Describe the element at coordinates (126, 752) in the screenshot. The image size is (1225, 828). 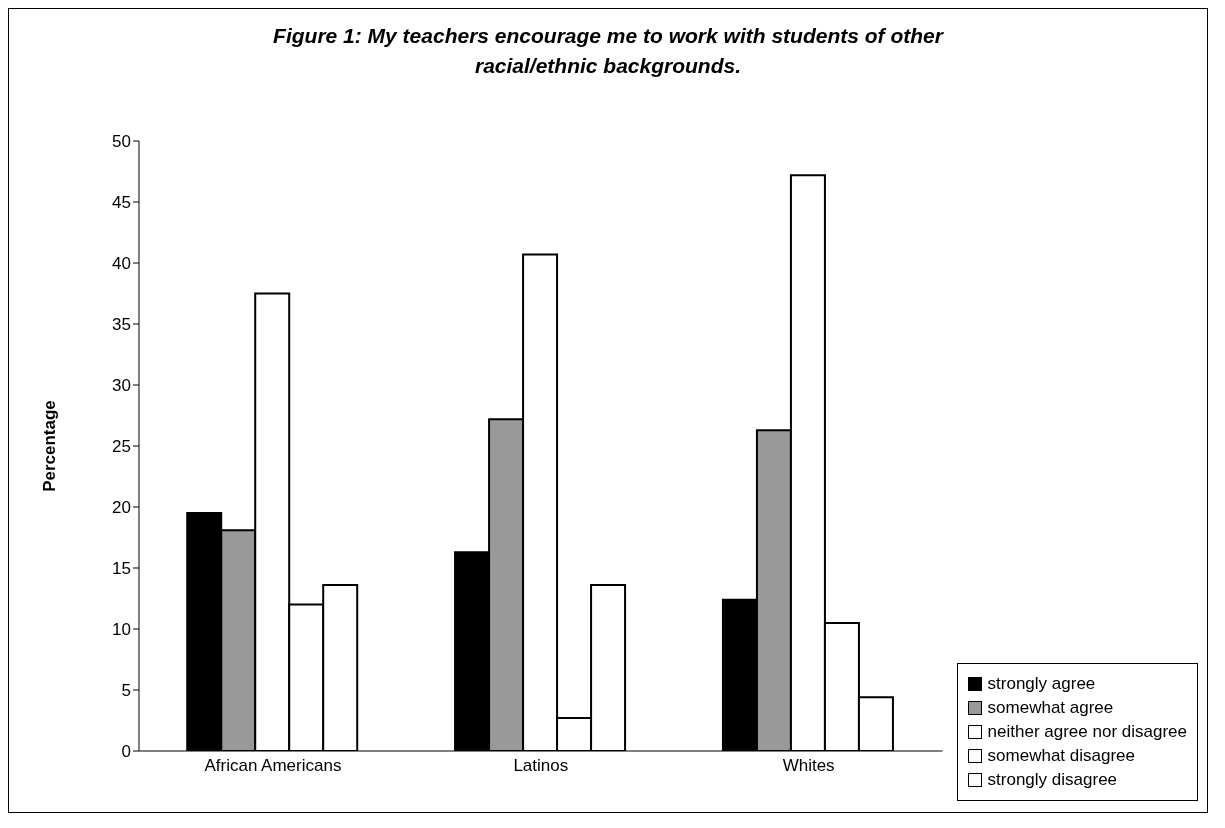
I see `y-tick-label: 0` at that location.